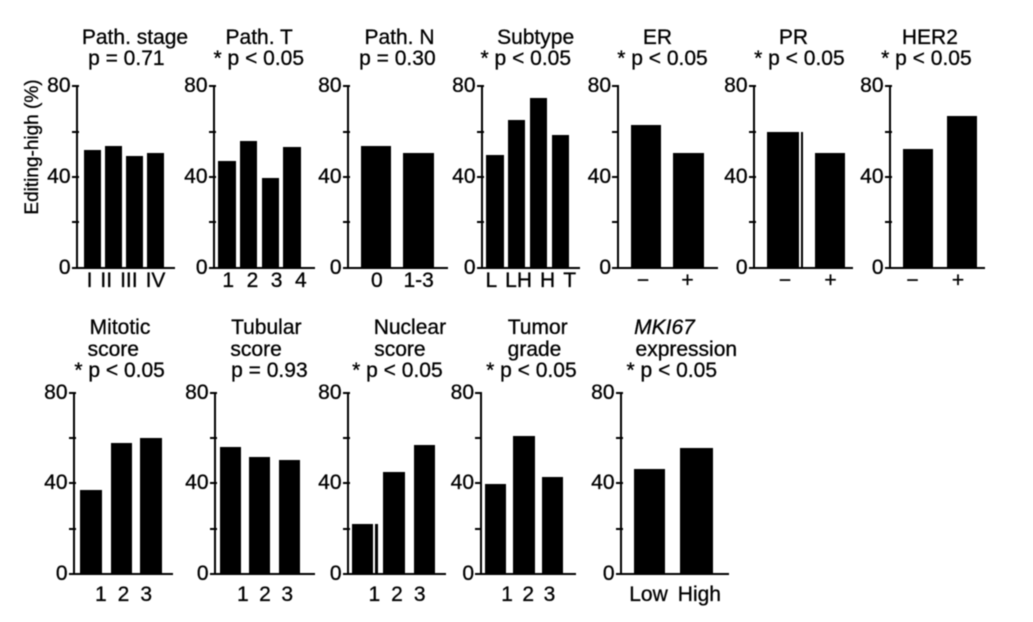 The image size is (1033, 622). I want to click on panel-title-line: grade, so click(534, 349).